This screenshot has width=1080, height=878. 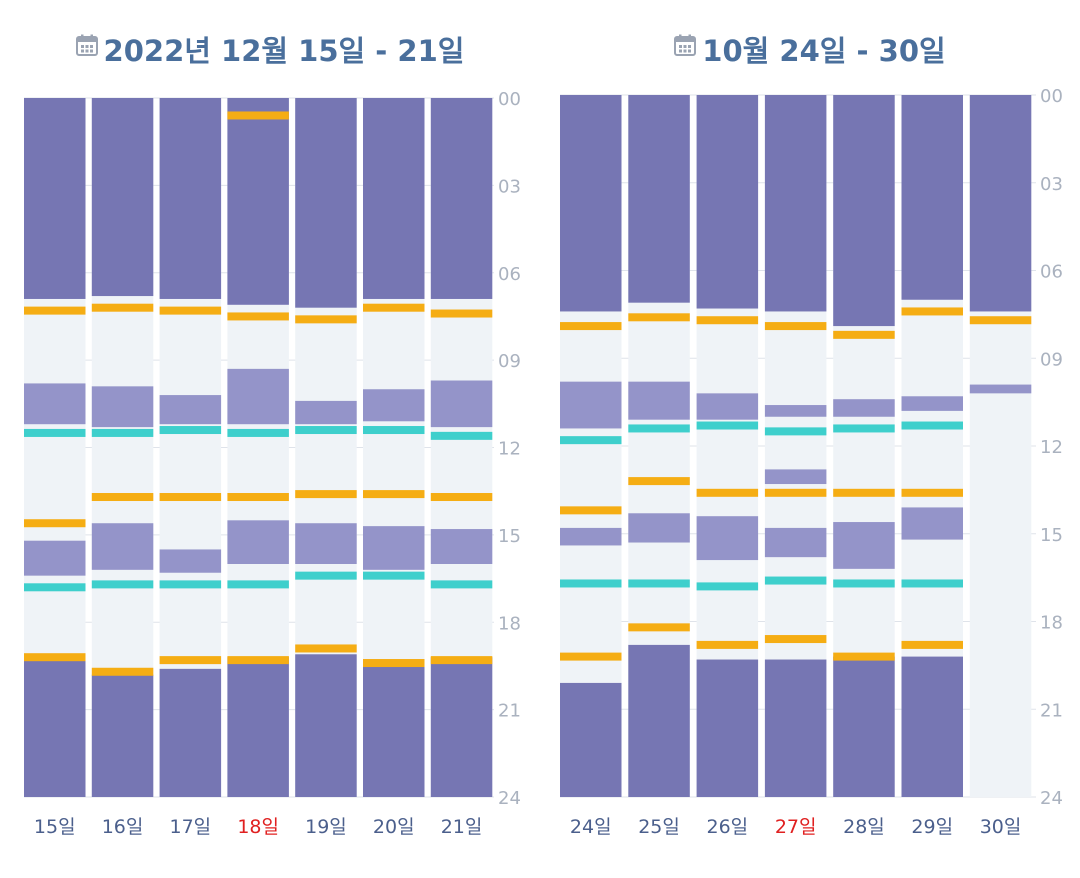 What do you see at coordinates (824, 51) in the screenshot?
I see `chart-title-text: 10월 24일 - 30일` at bounding box center [824, 51].